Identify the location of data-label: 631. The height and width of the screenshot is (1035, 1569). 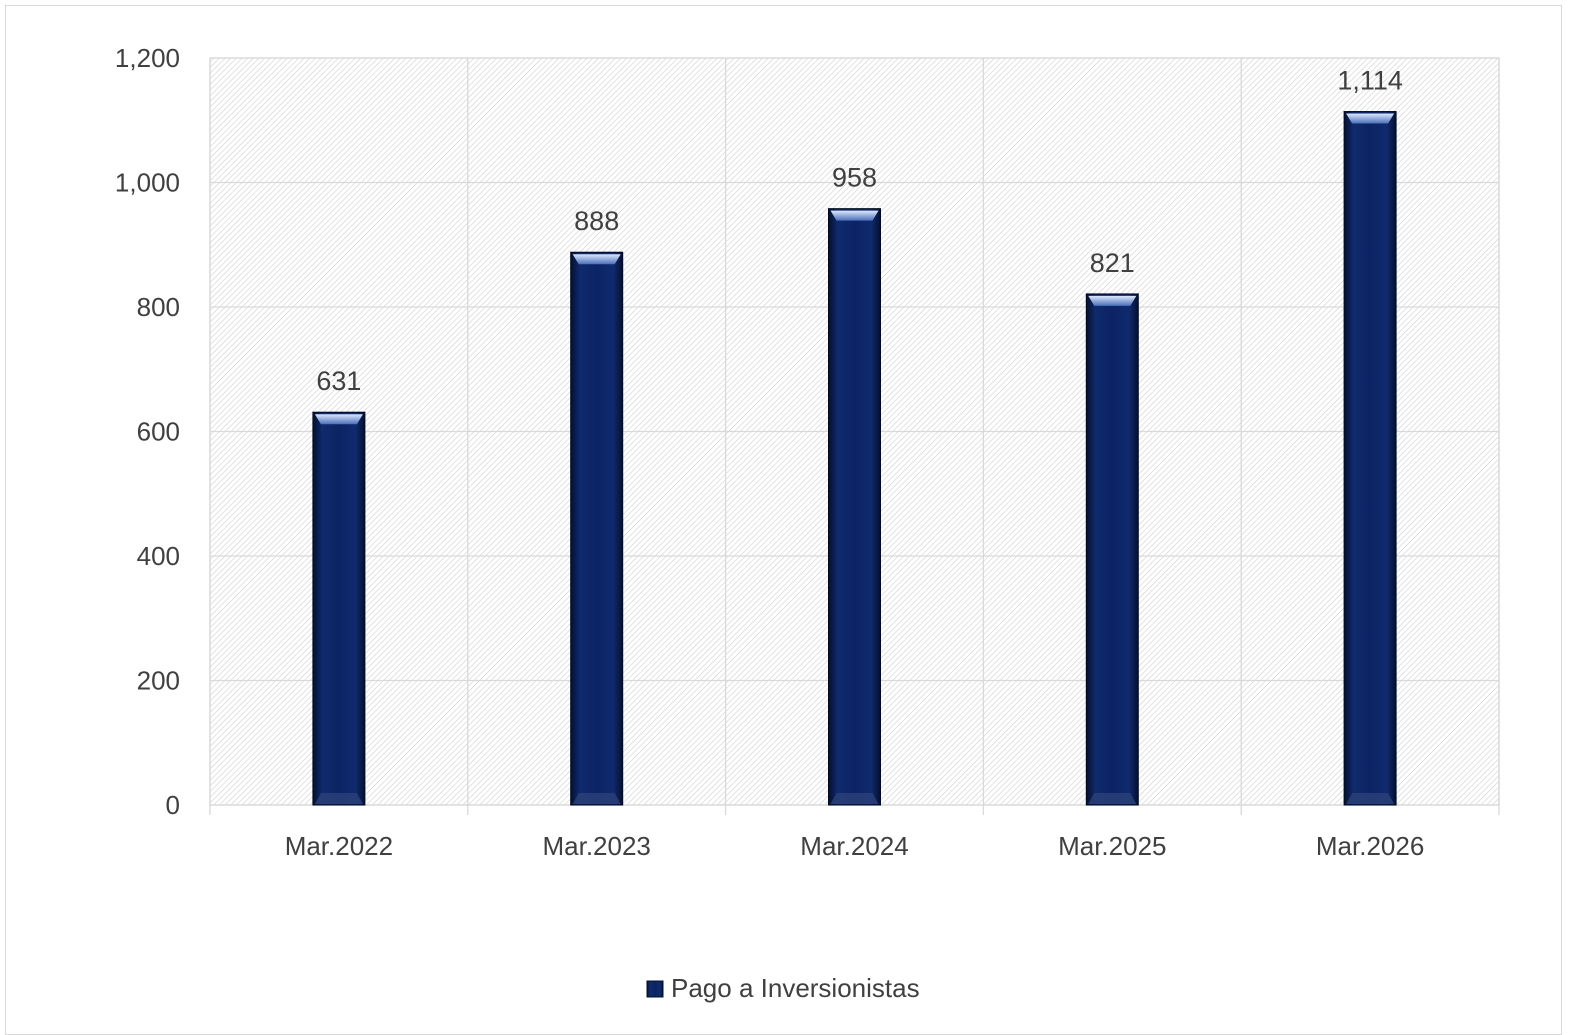
(338, 381).